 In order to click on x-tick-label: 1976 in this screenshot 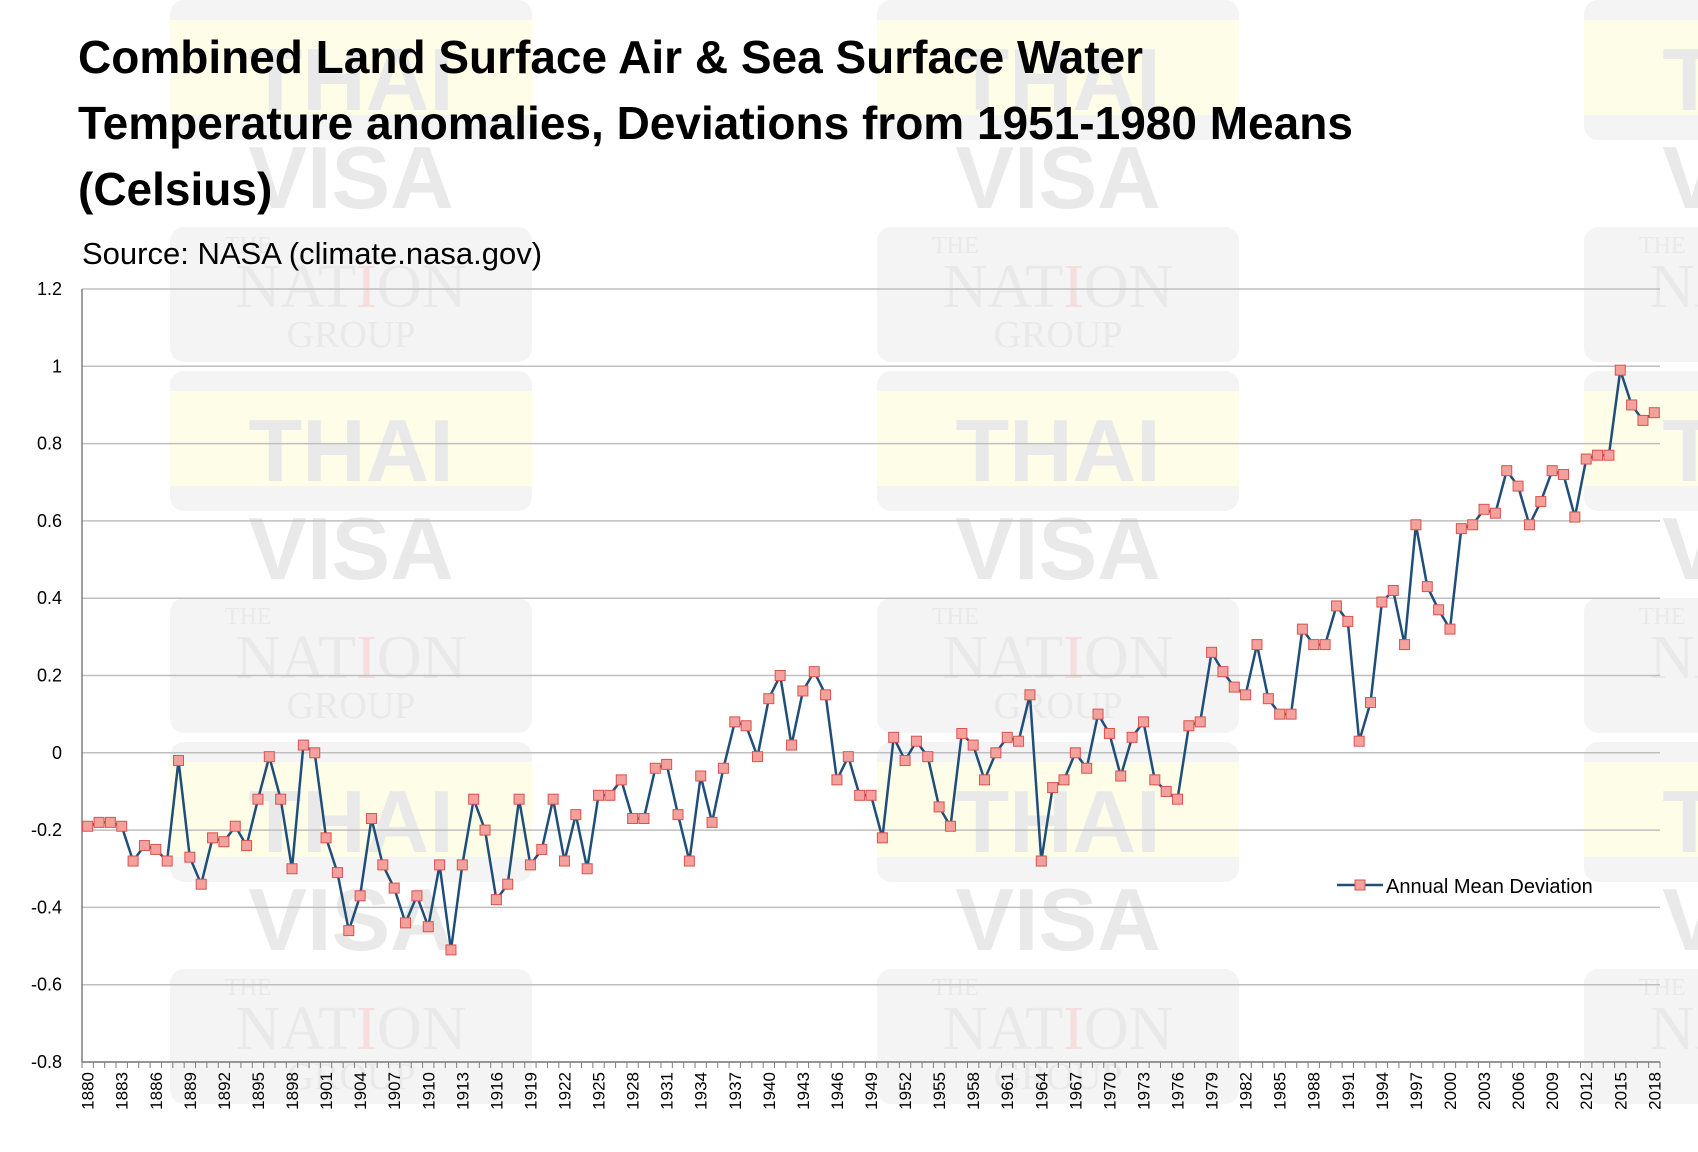, I will do `click(1178, 1091)`.